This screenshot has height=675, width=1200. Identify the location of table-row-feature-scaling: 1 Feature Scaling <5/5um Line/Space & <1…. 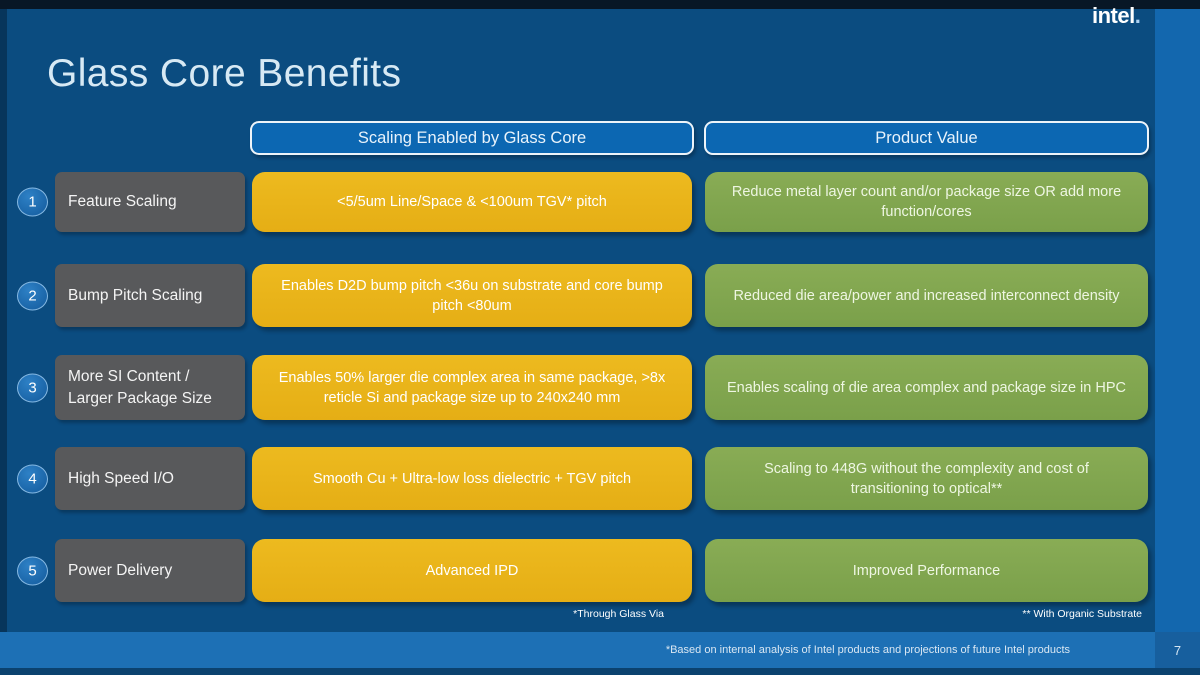
(577, 202).